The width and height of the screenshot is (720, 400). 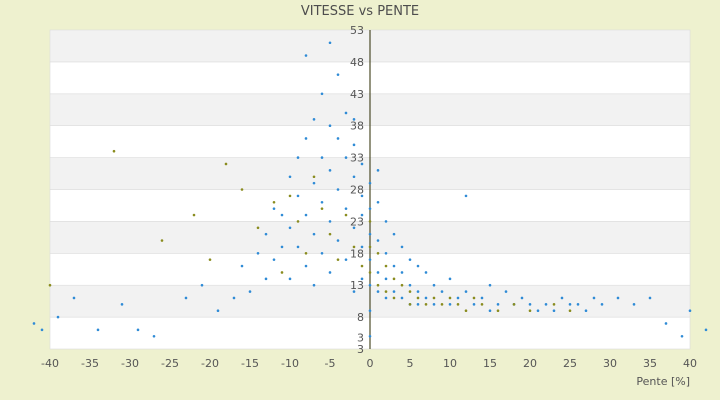 What do you see at coordinates (690, 363) in the screenshot?
I see `x-tick-label: 40` at bounding box center [690, 363].